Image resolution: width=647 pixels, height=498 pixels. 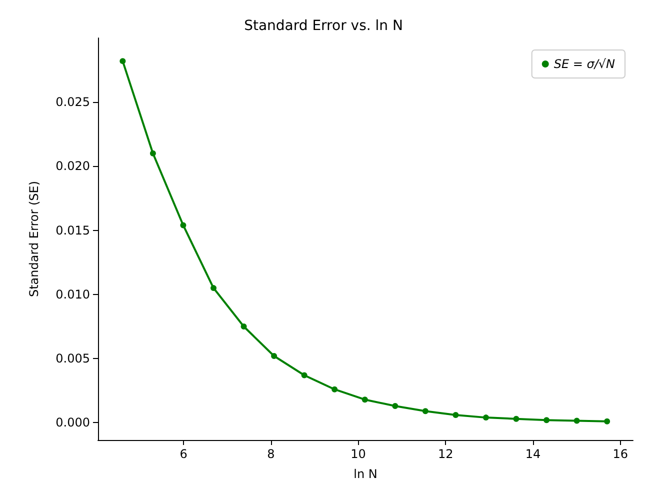 What do you see at coordinates (620, 454) in the screenshot?
I see `x-tick-label: 16` at bounding box center [620, 454].